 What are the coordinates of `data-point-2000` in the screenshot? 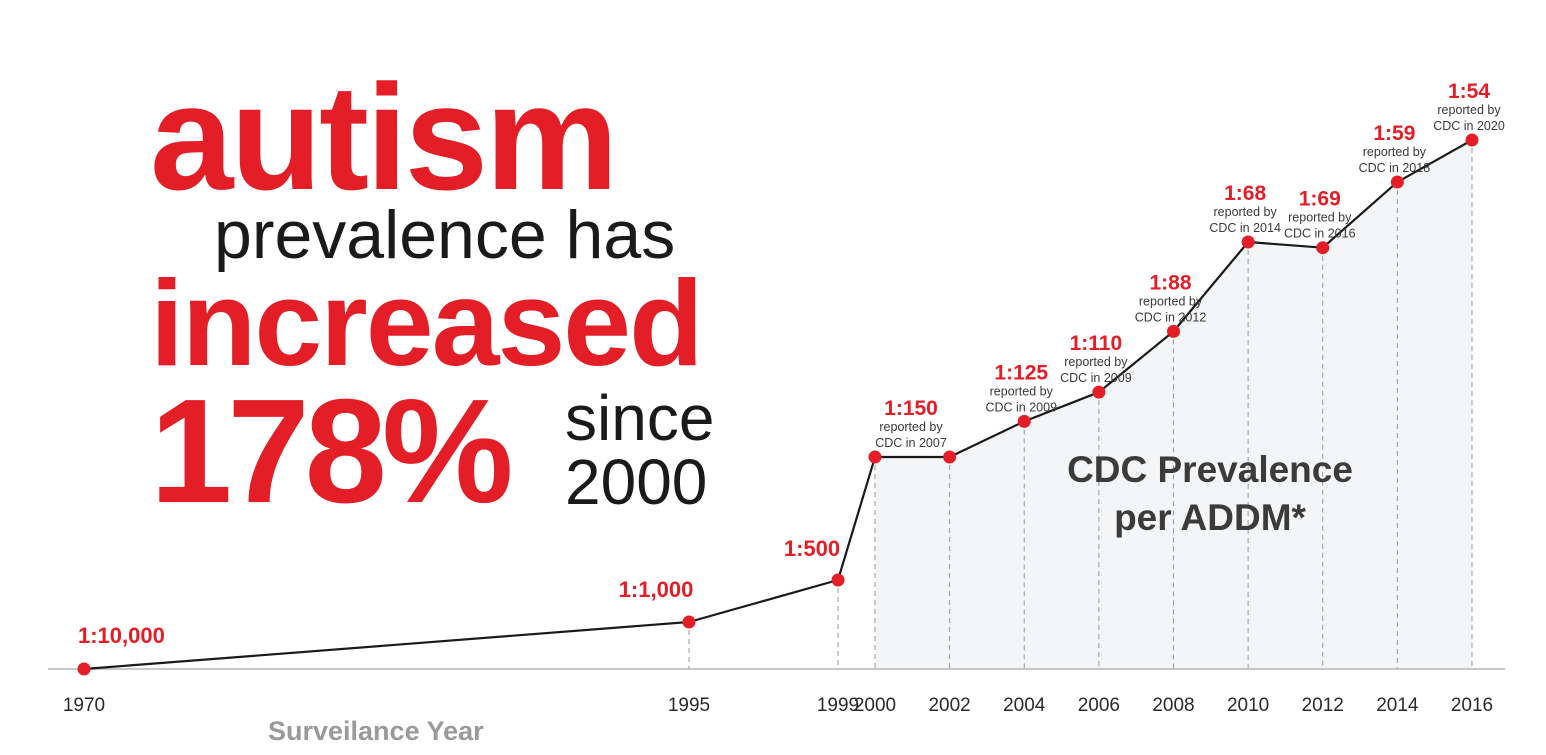 It's located at (875, 457).